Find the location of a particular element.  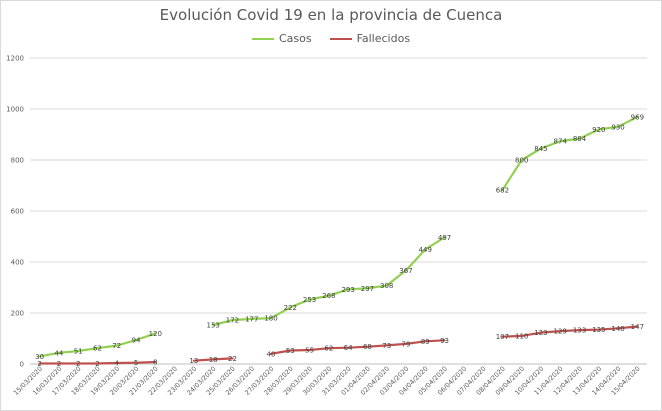

legend-swatch-casos is located at coordinates (262, 38).